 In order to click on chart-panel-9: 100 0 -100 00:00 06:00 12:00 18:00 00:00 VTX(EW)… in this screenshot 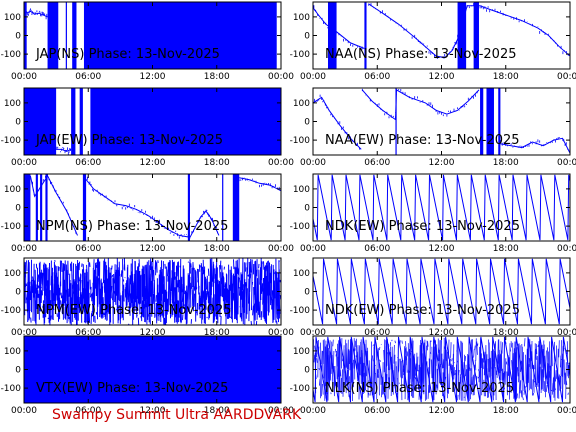, I will do `click(147, 375)`.